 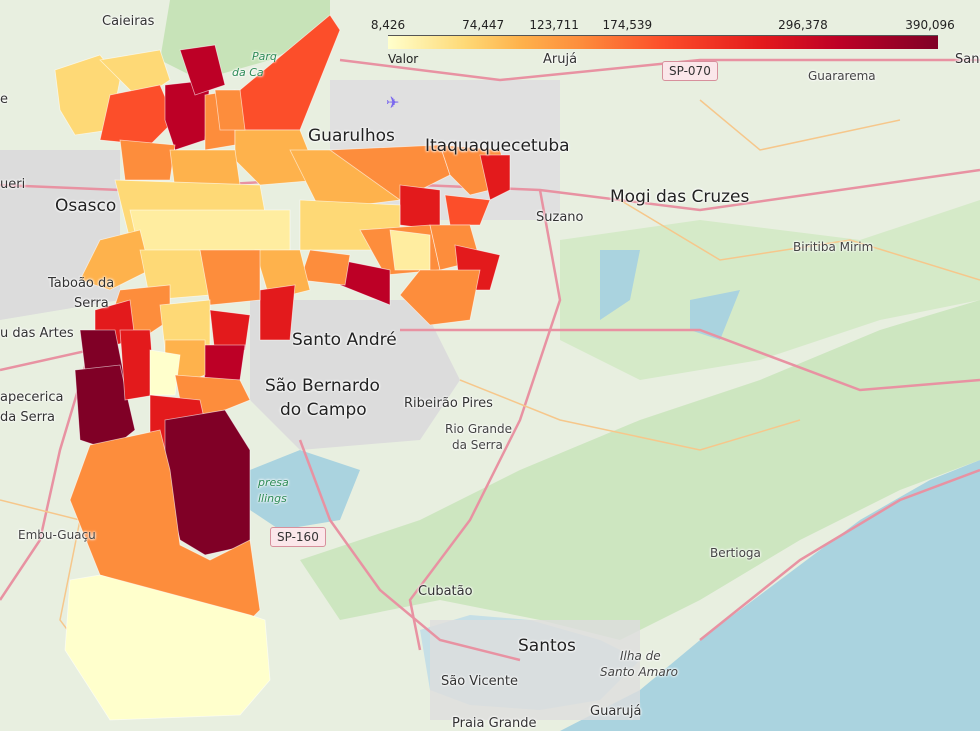 I want to click on place-label-represa-2: llings, so click(x=272, y=498).